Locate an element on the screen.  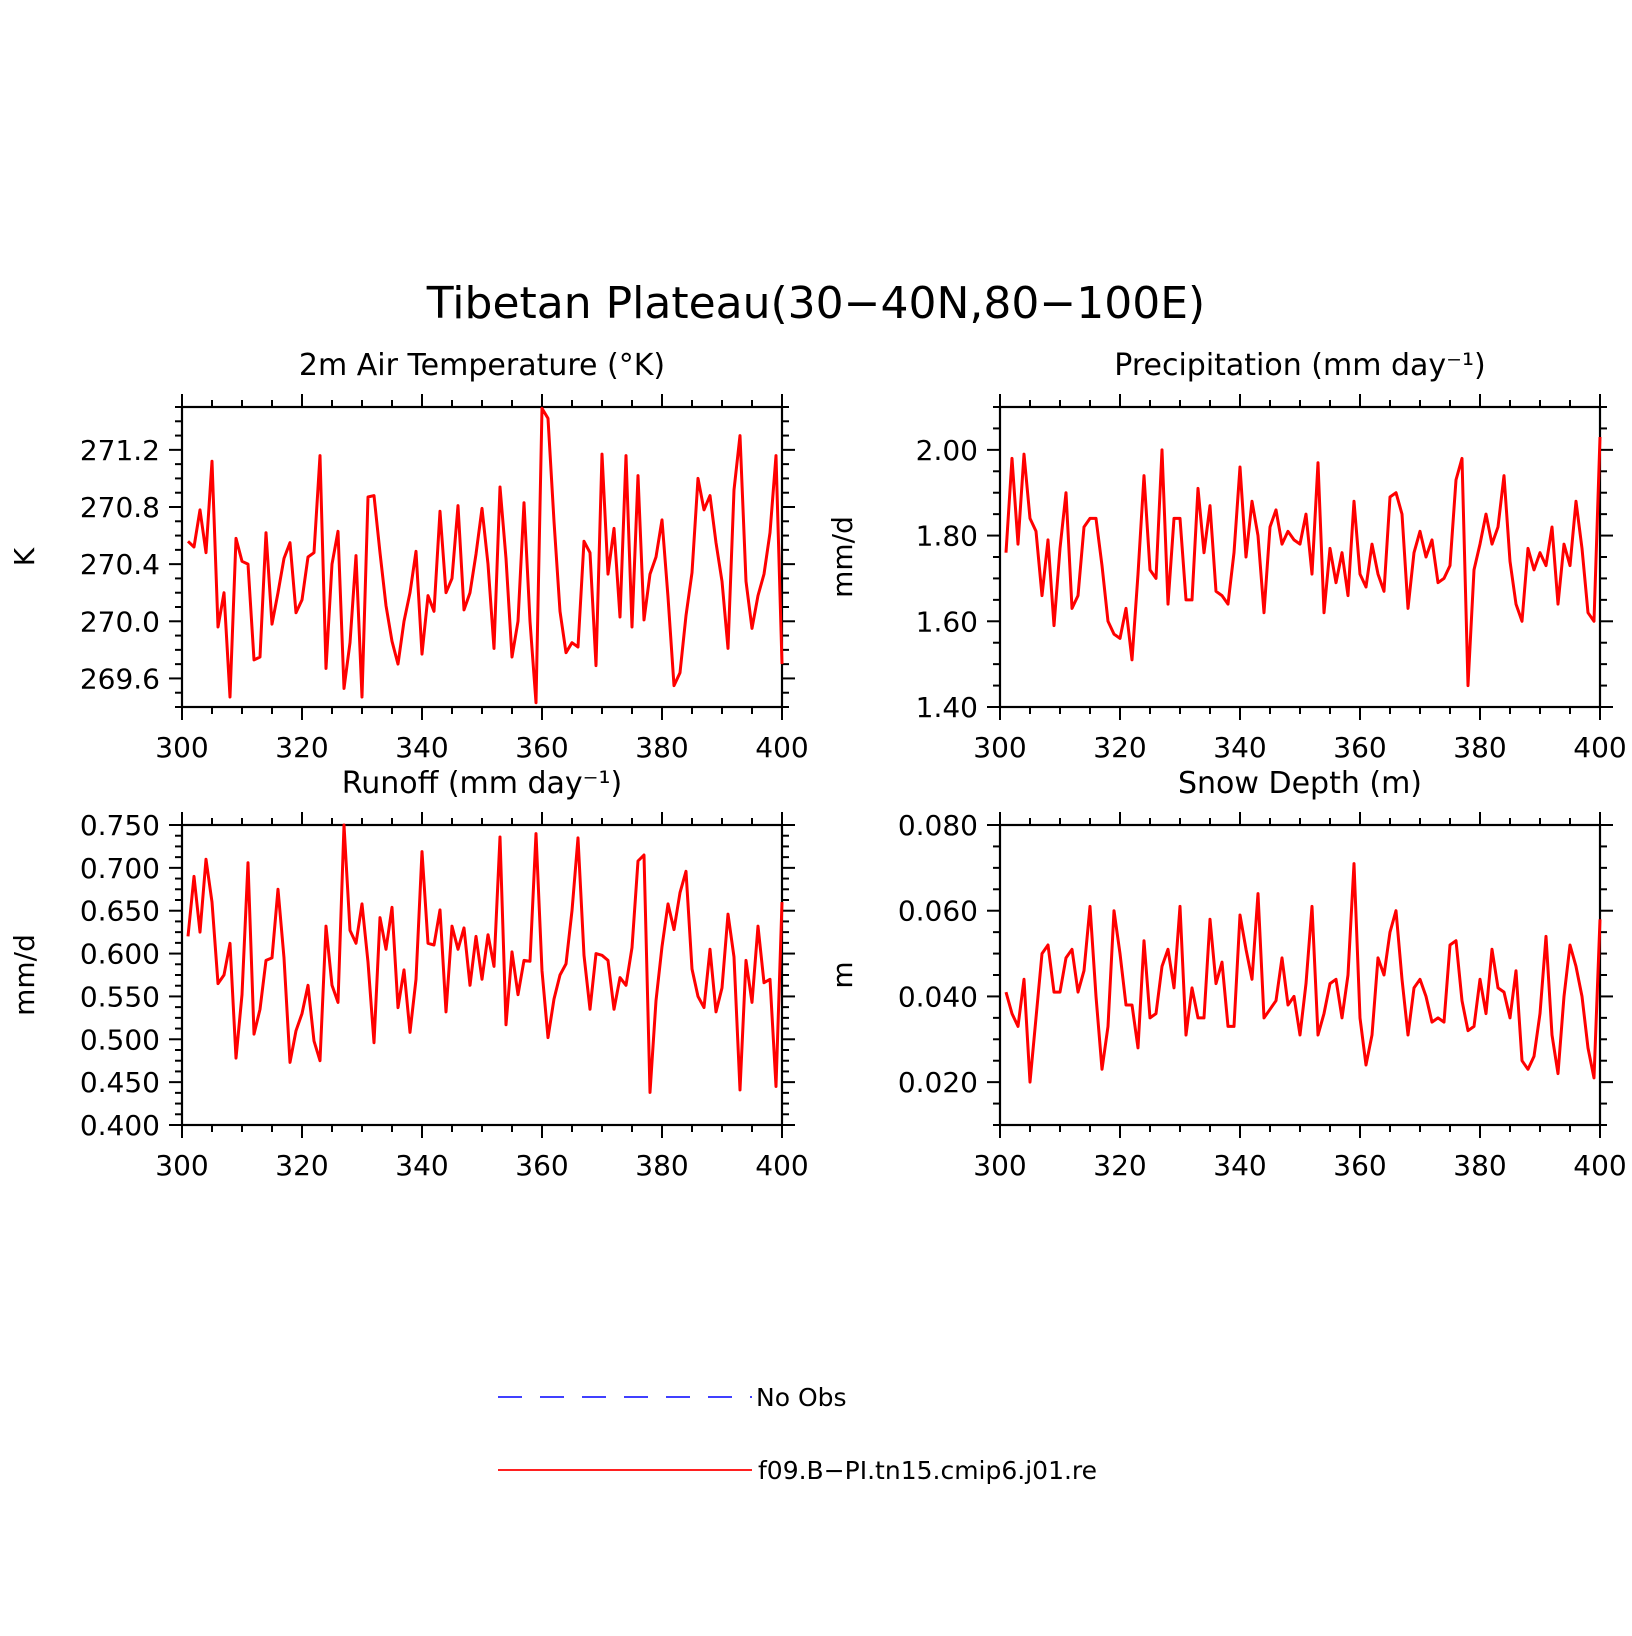
panel-precipitation-ticks is located at coordinates (1300, 557).